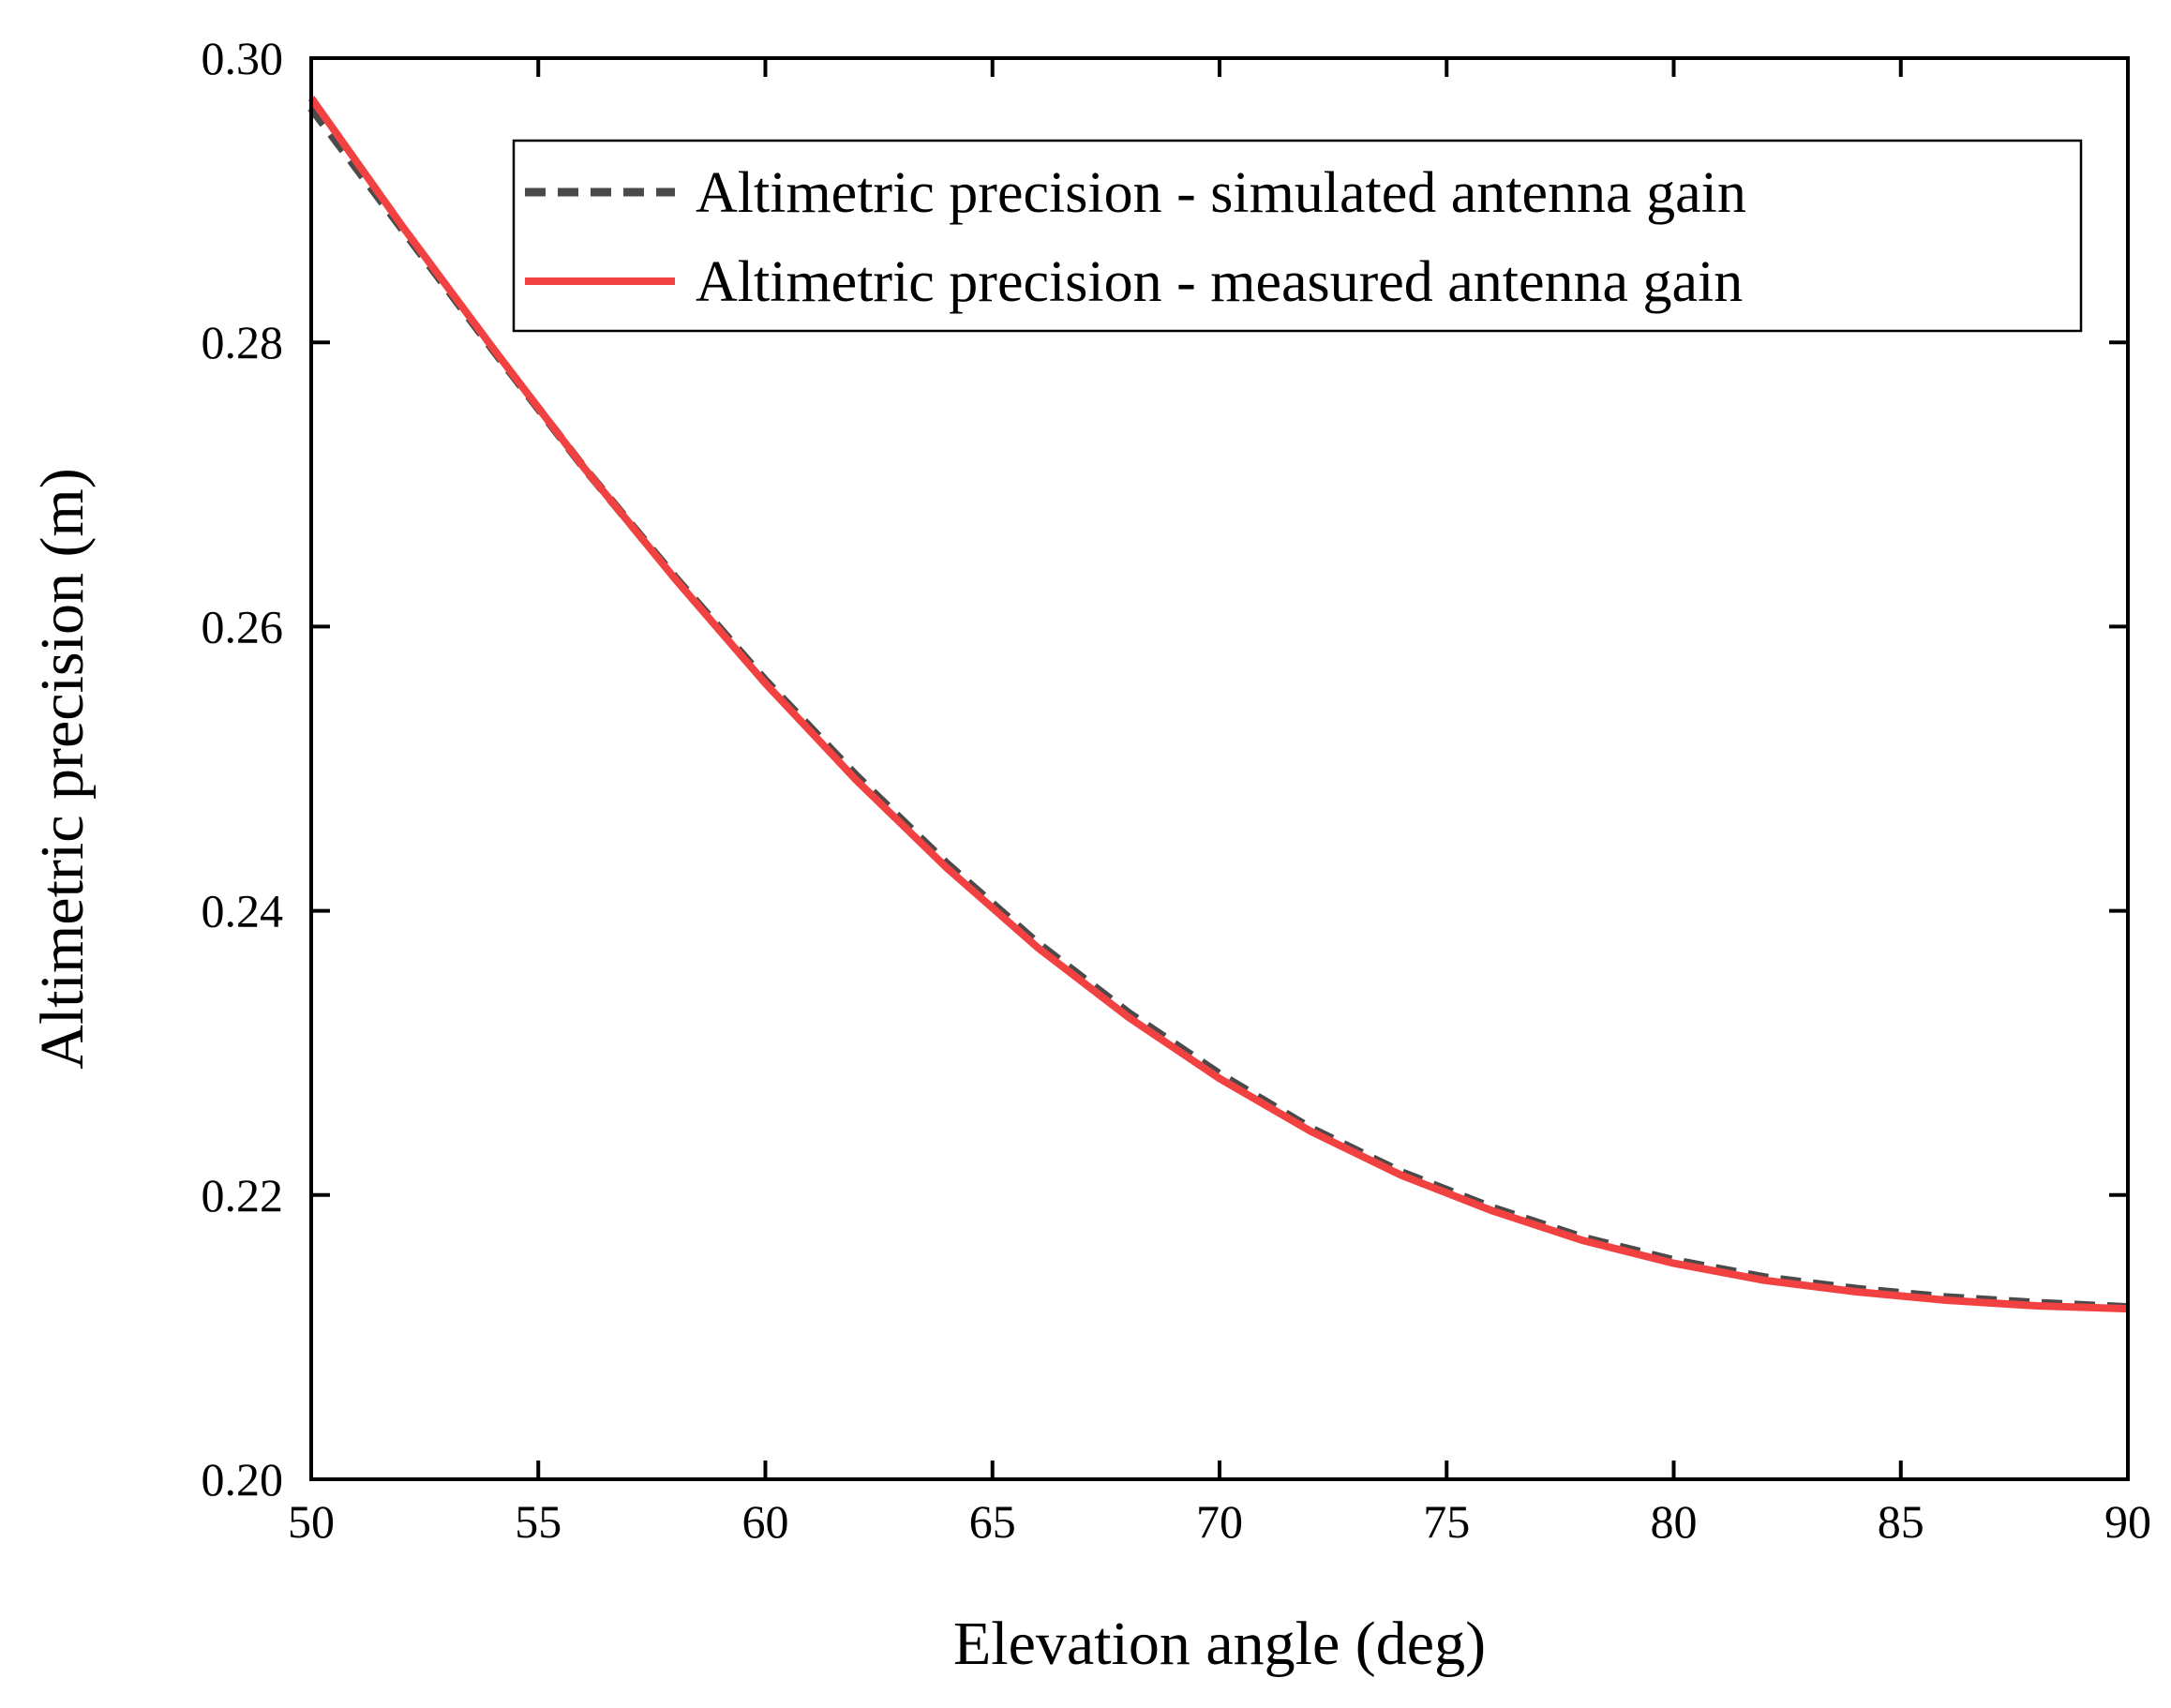 This screenshot has width=2171, height=1708. What do you see at coordinates (1219, 1521) in the screenshot?
I see `x-tick-label-4: 70` at bounding box center [1219, 1521].